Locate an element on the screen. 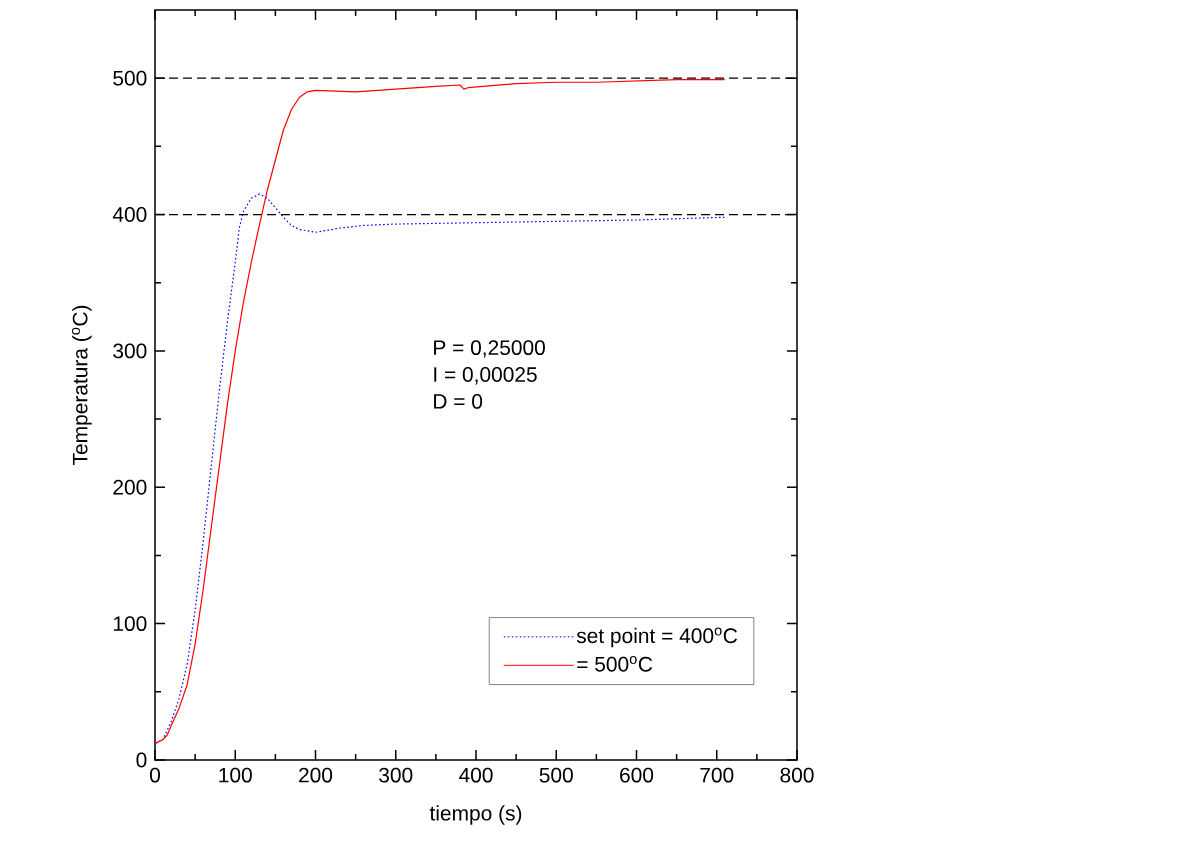 The height and width of the screenshot is (867, 1199). x-tick-label: 400 is located at coordinates (476, 775).